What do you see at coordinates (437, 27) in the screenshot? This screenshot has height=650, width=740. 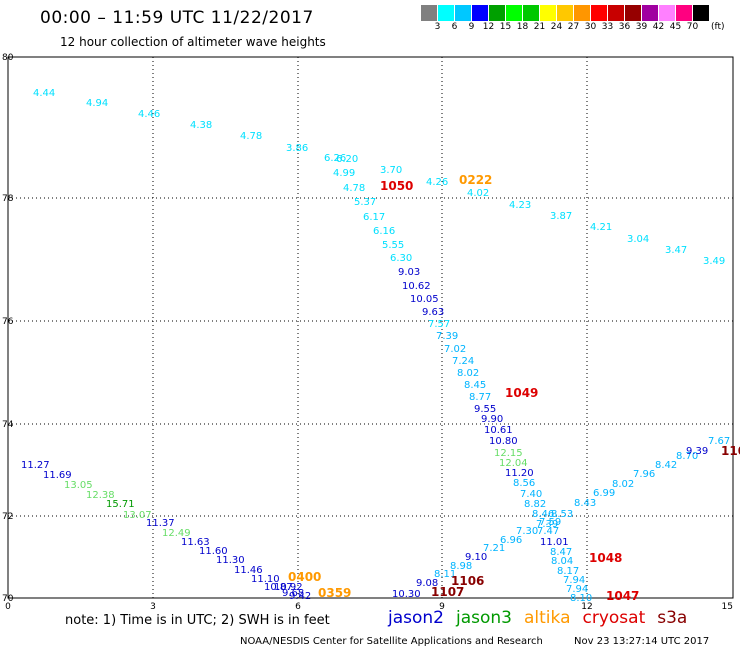 I see `color-scale-label: 3` at bounding box center [437, 27].